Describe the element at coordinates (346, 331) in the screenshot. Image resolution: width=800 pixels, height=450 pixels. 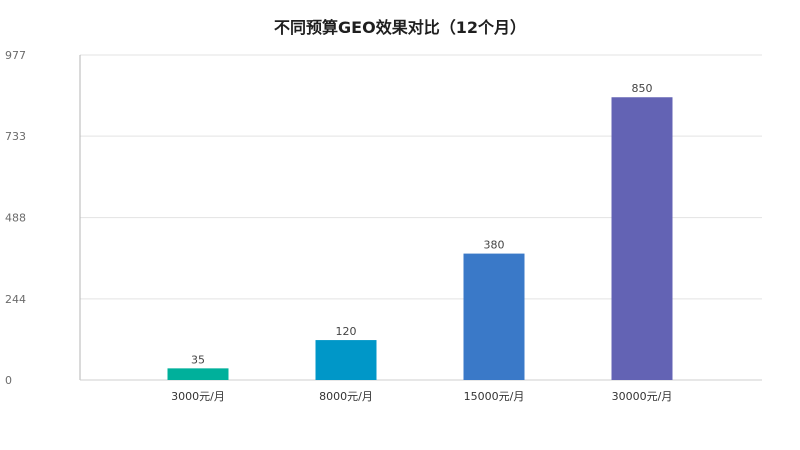
I see `bar-value-label: 120` at that location.